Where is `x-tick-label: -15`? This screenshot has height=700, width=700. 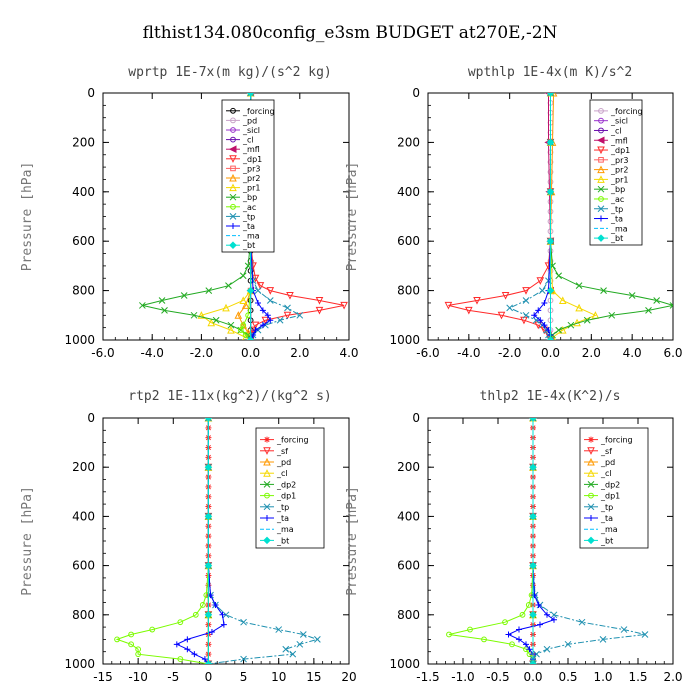
x-tick-label: -15 is located at coordinates (103, 677).